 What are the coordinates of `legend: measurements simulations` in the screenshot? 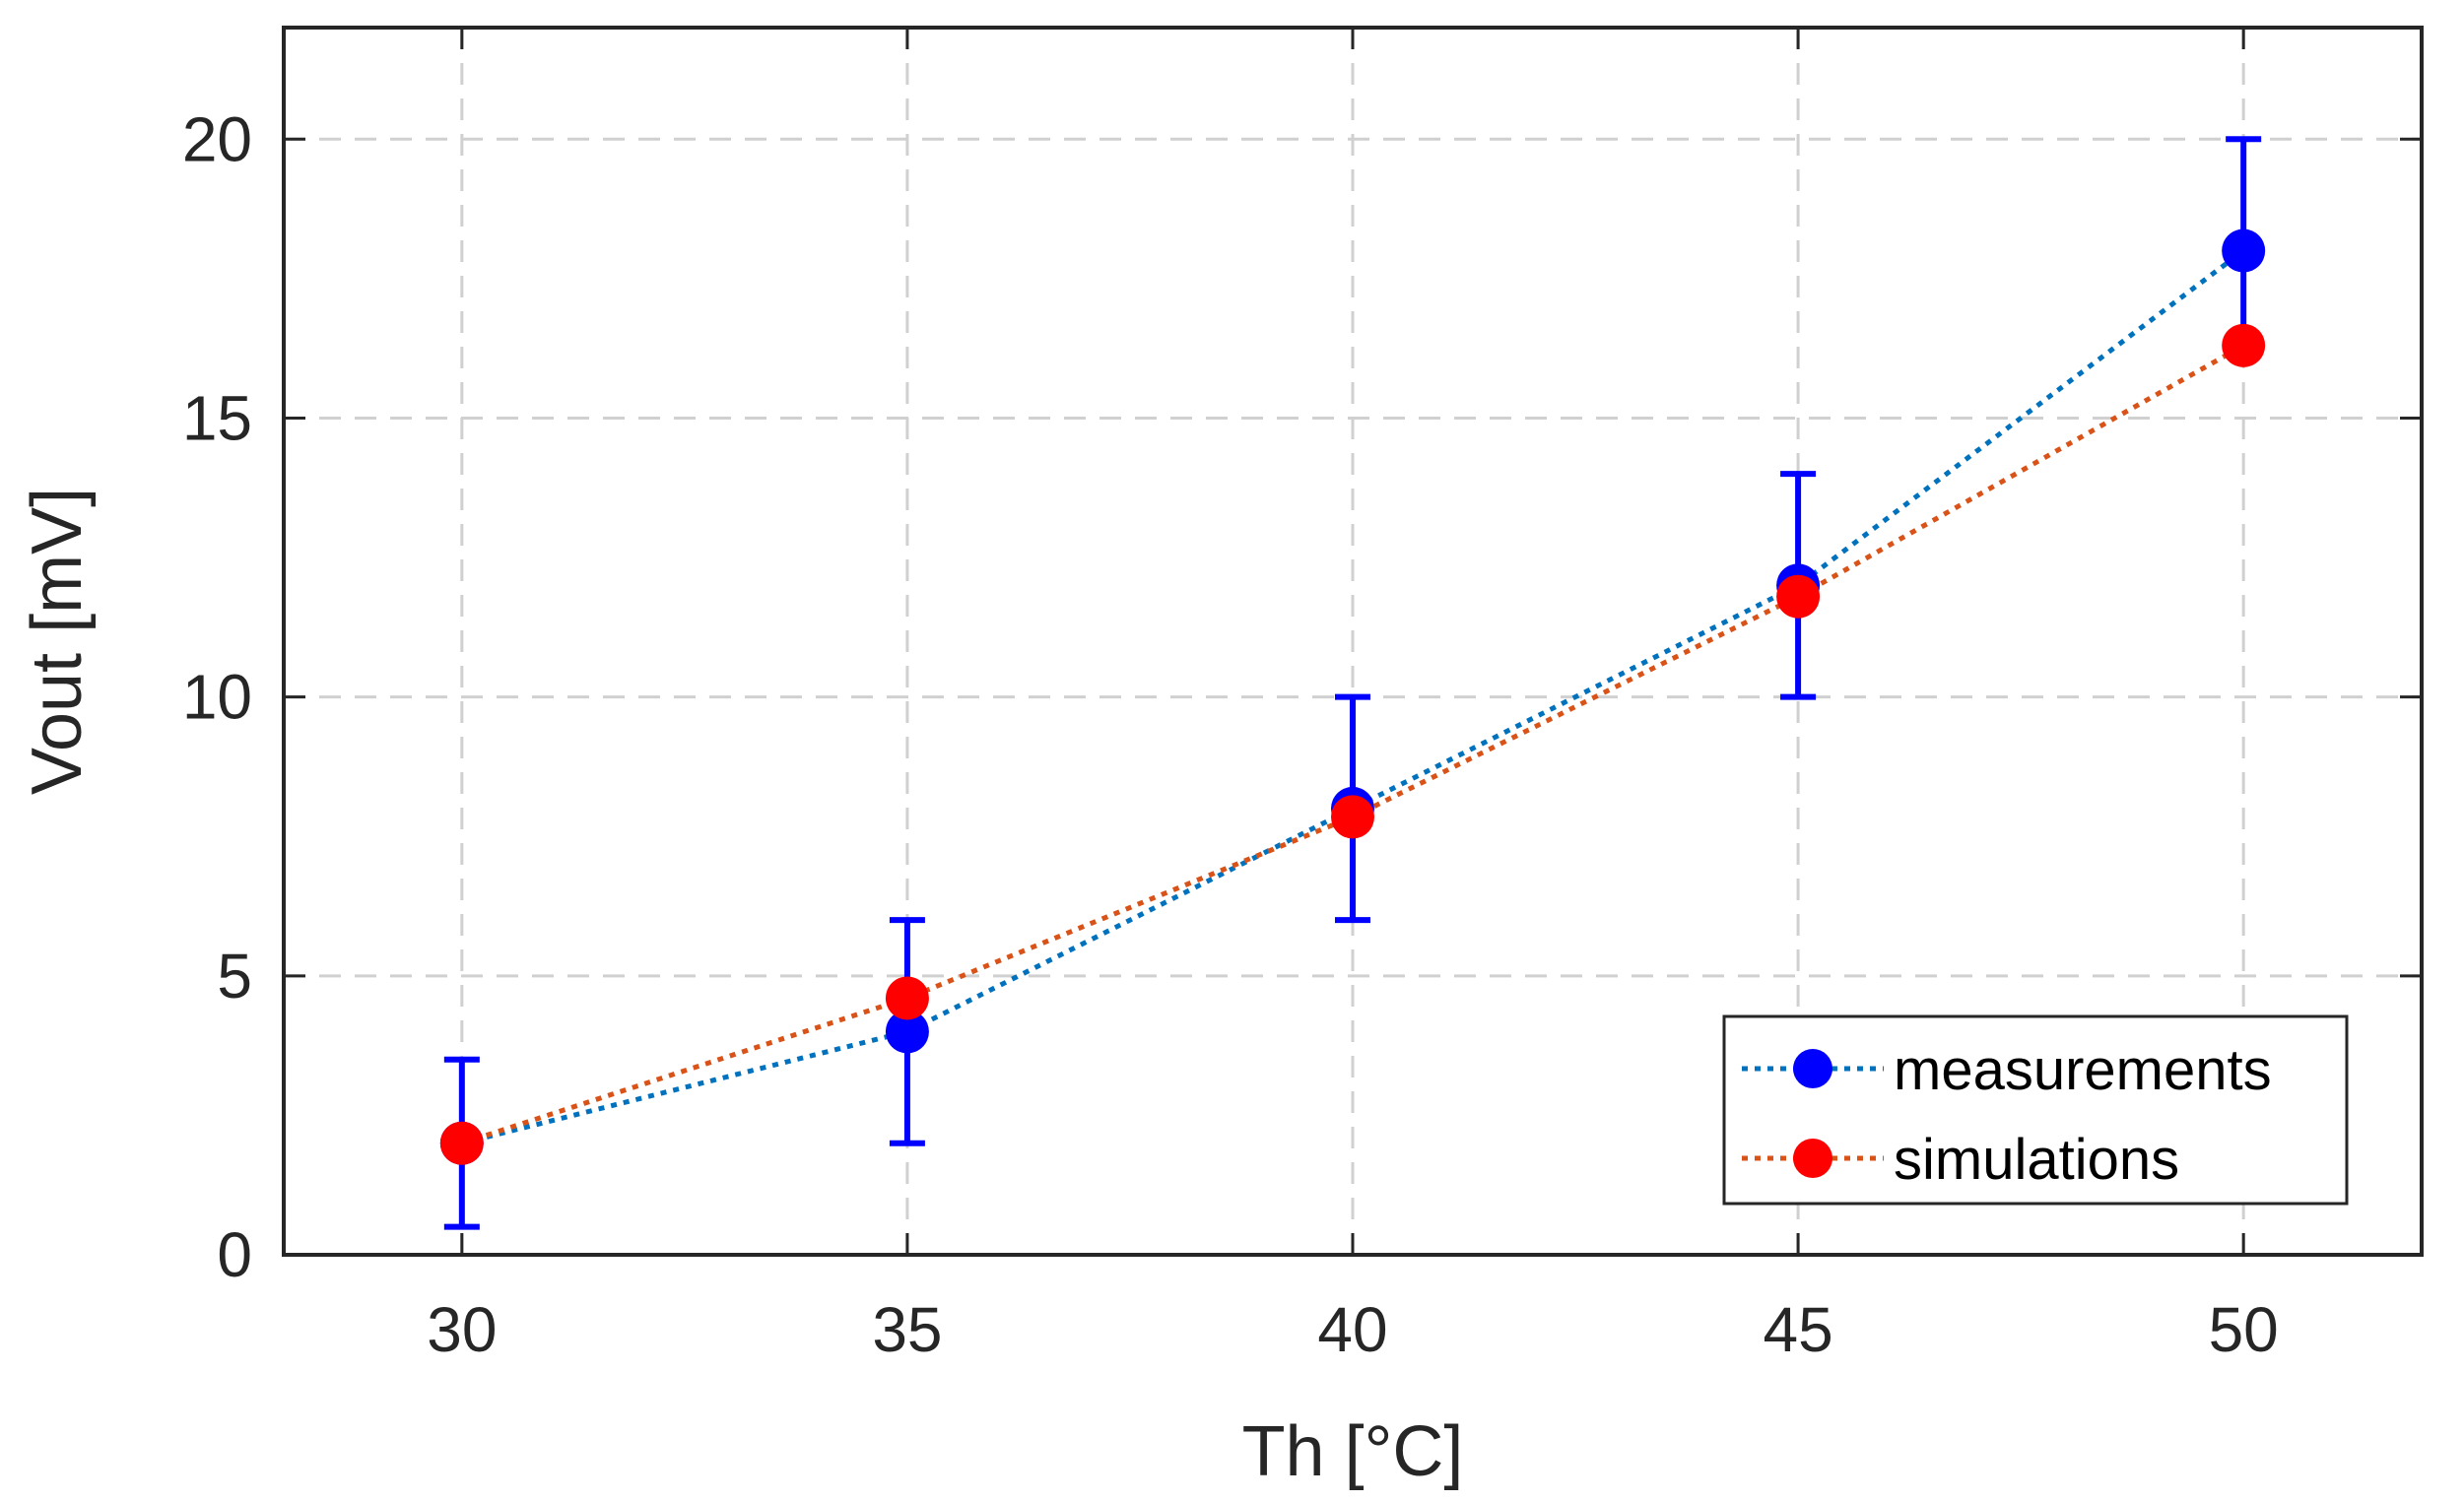 It's located at (2036, 1110).